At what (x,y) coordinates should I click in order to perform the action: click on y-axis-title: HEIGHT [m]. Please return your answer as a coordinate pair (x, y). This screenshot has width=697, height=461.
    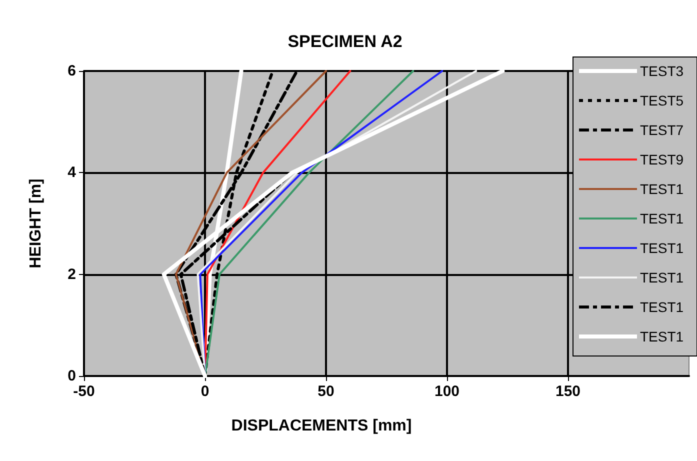
    Looking at the image, I should click on (36, 223).